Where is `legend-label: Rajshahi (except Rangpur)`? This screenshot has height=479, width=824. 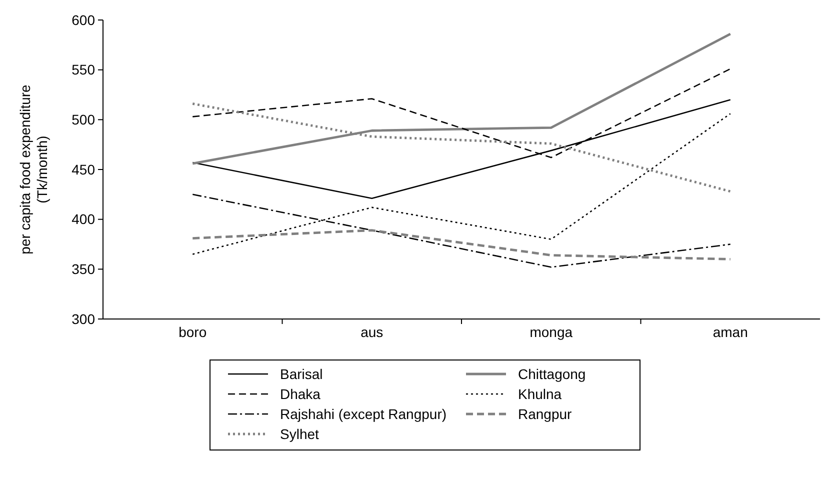
legend-label: Rajshahi (except Rangpur) is located at coordinates (363, 414).